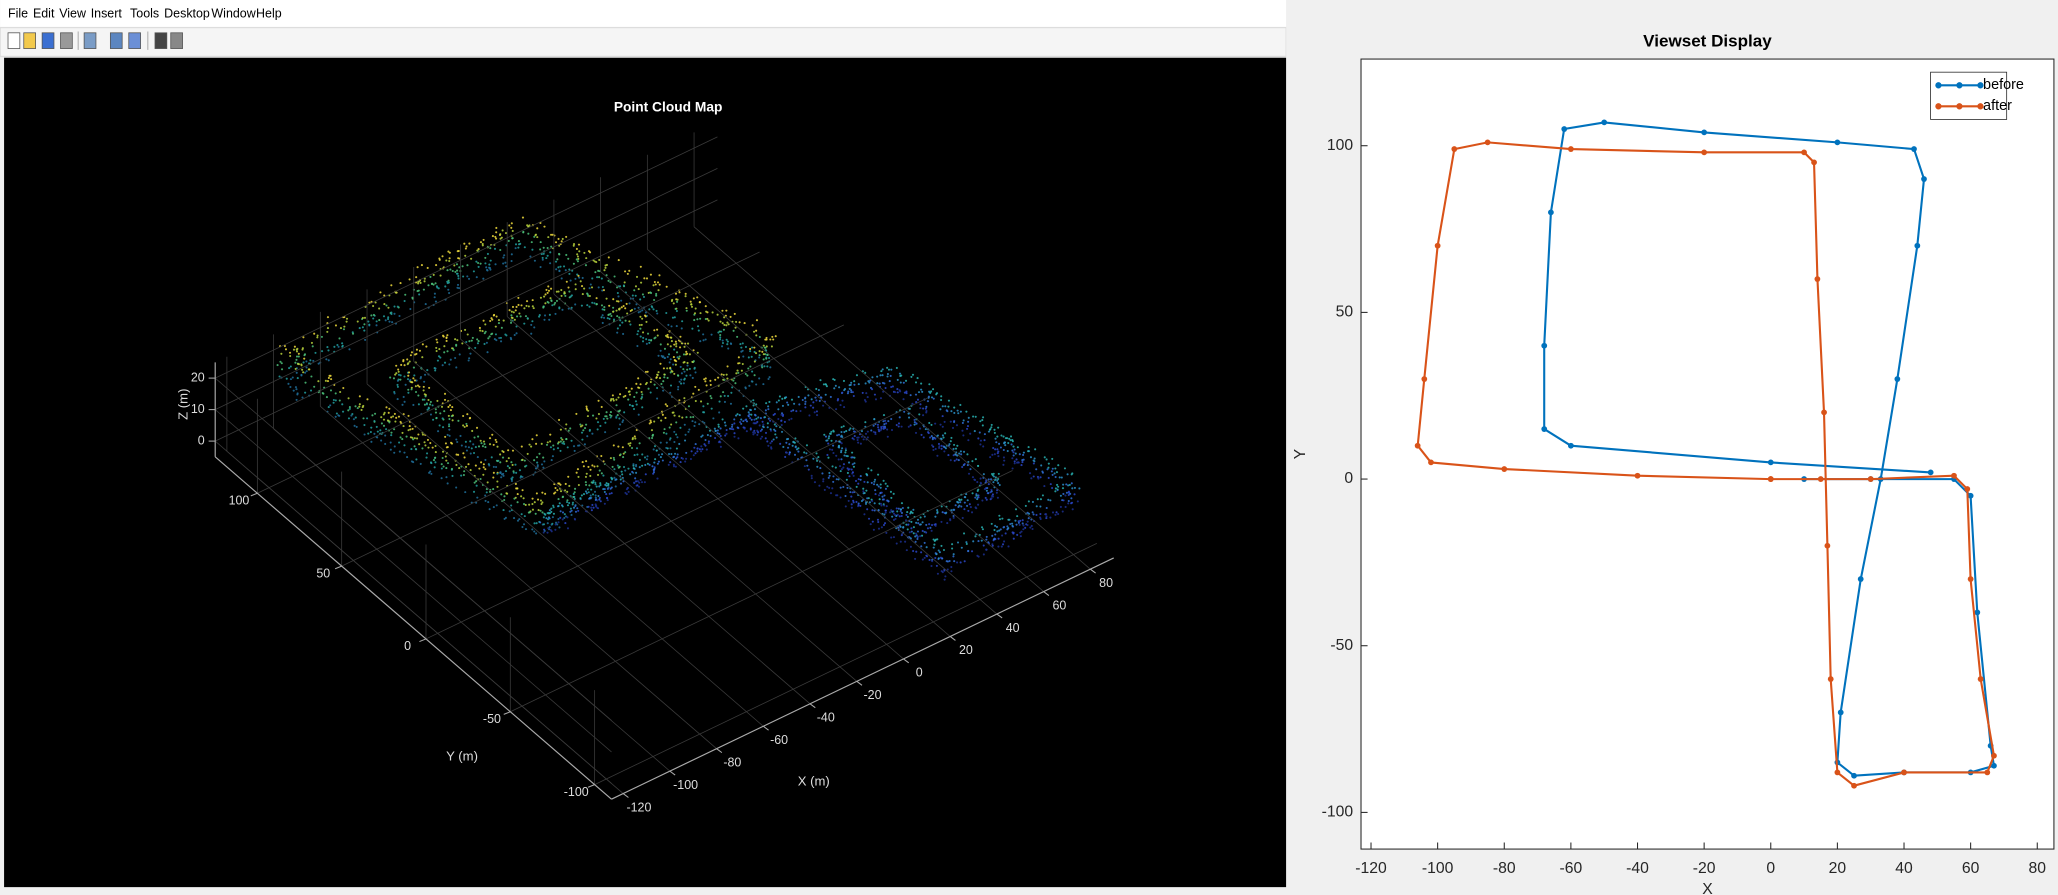 This screenshot has width=2058, height=895. I want to click on menu-item: Insert, so click(107, 14).